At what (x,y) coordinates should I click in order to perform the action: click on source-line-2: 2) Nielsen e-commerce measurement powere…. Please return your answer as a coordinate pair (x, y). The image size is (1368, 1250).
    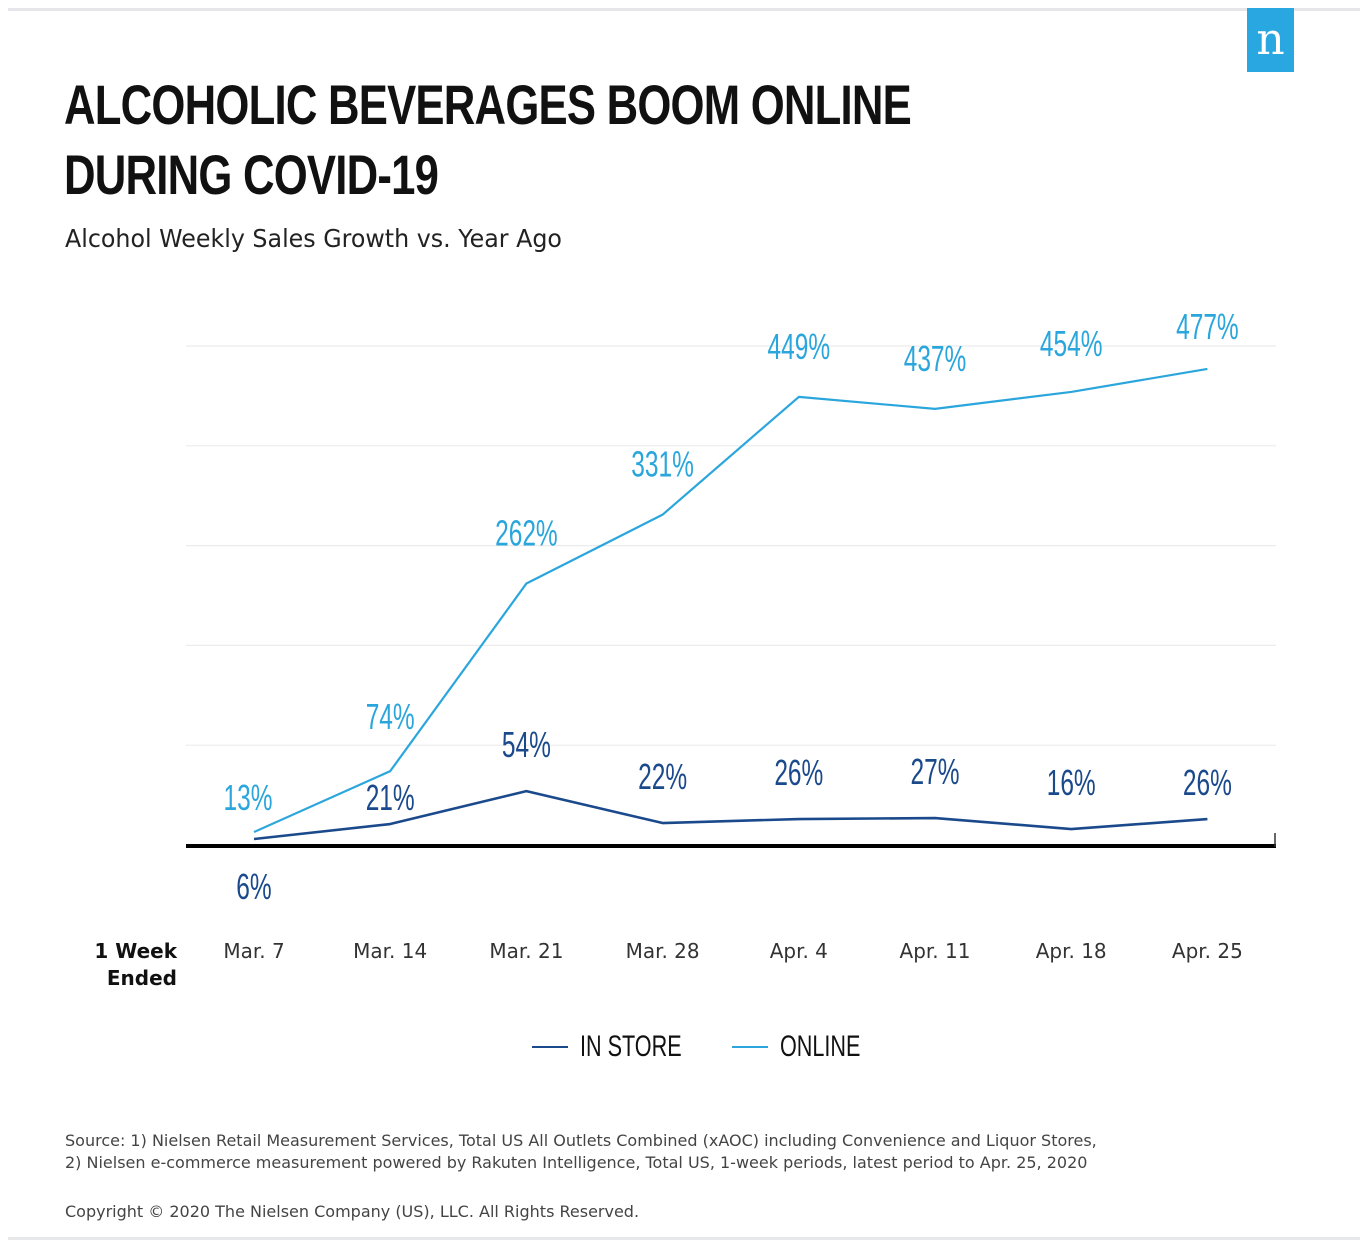
    Looking at the image, I should click on (576, 1162).